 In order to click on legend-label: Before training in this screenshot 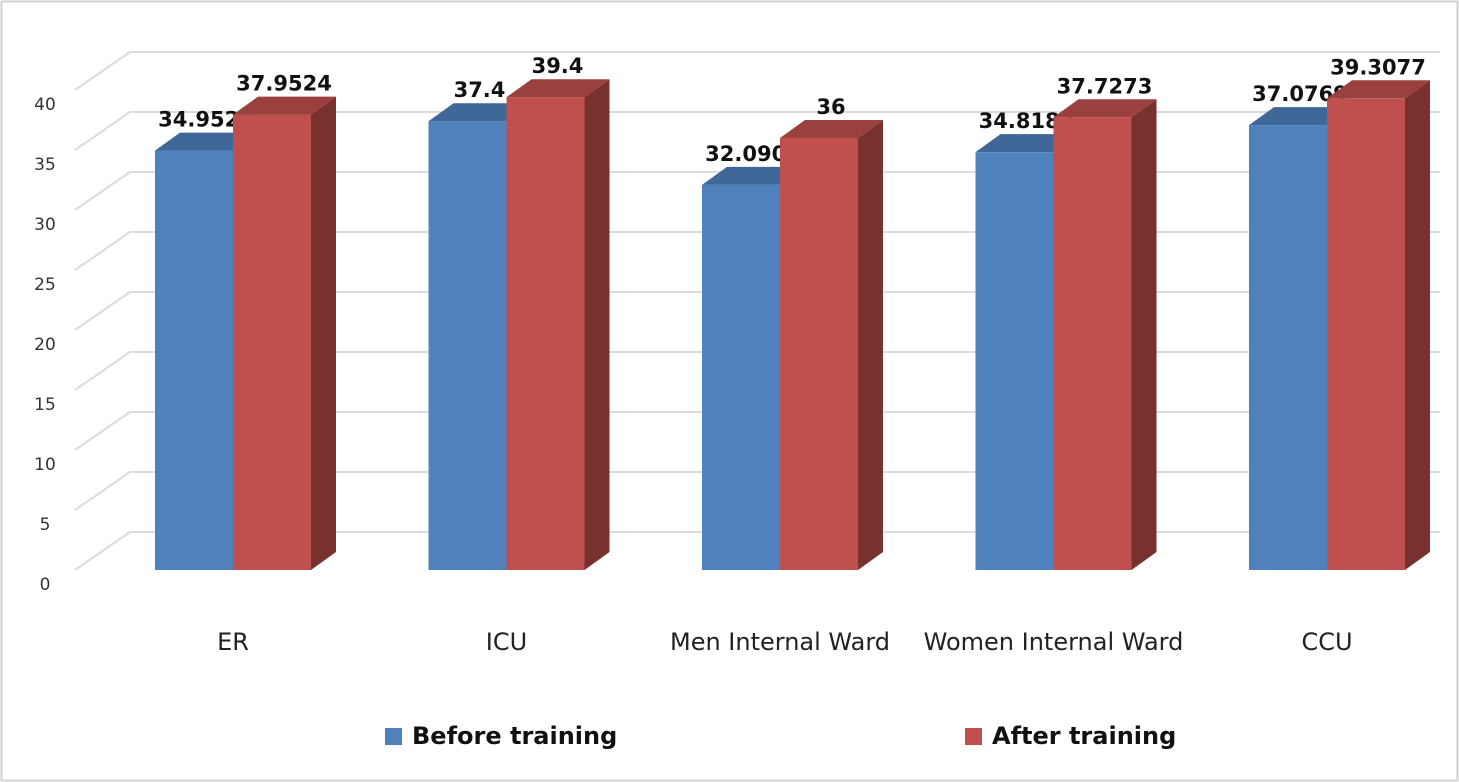, I will do `click(514, 736)`.